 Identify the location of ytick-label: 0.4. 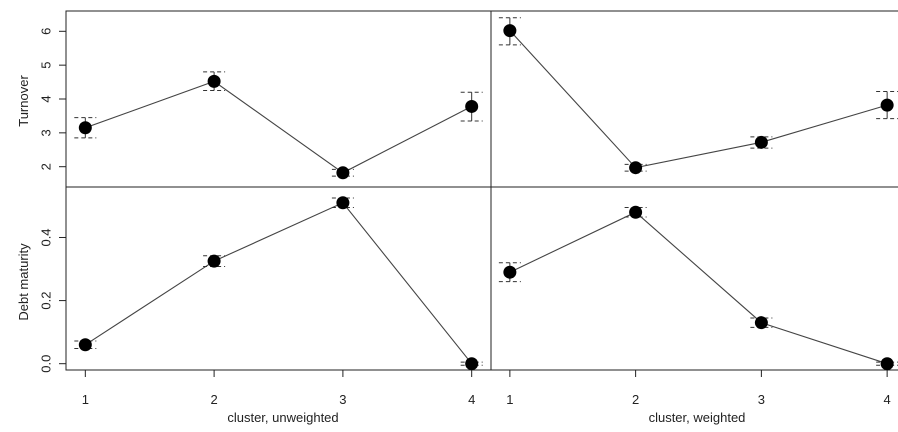
(46, 237).